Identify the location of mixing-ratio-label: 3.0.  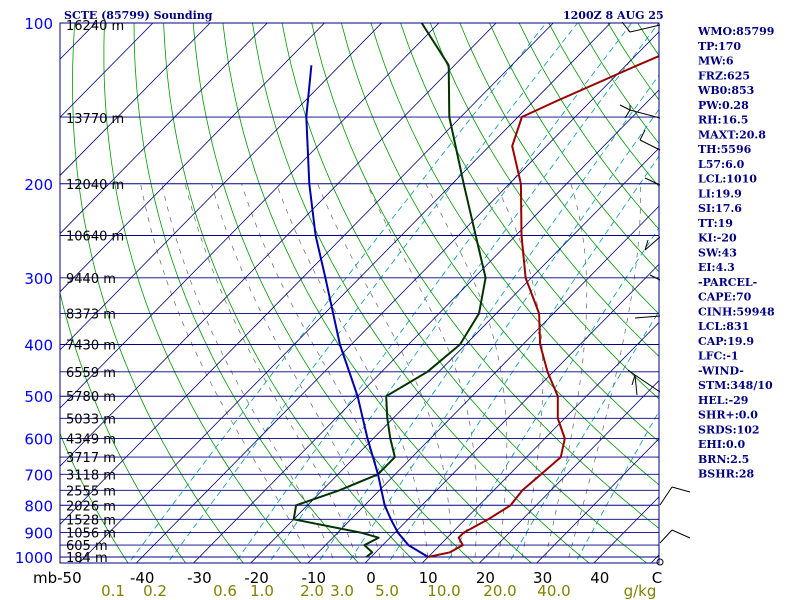
(342, 591).